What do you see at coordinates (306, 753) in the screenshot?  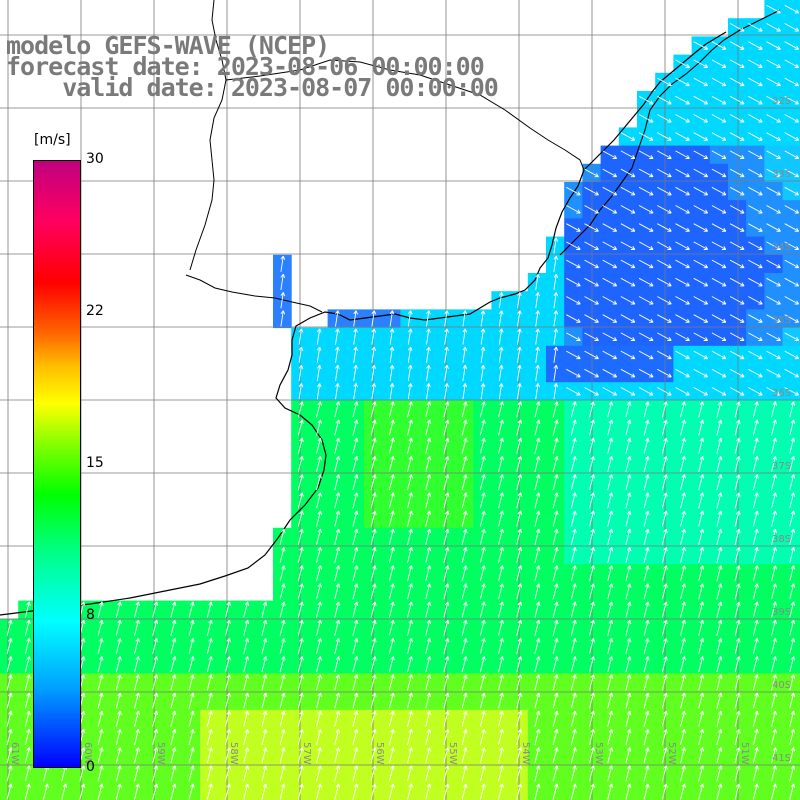 I see `longitude-label: 57W` at bounding box center [306, 753].